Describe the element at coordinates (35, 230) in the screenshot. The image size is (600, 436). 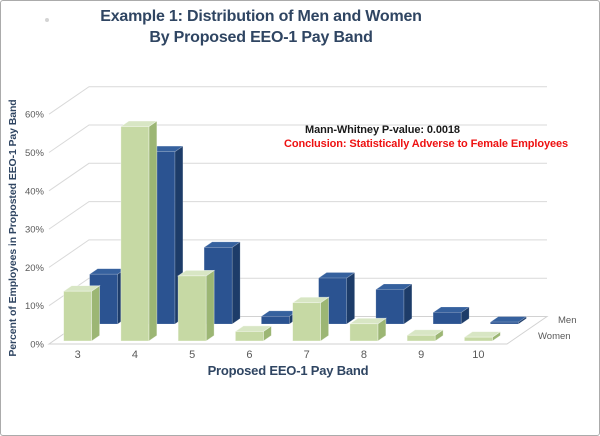
I see `y-tick-label: 30%` at that location.